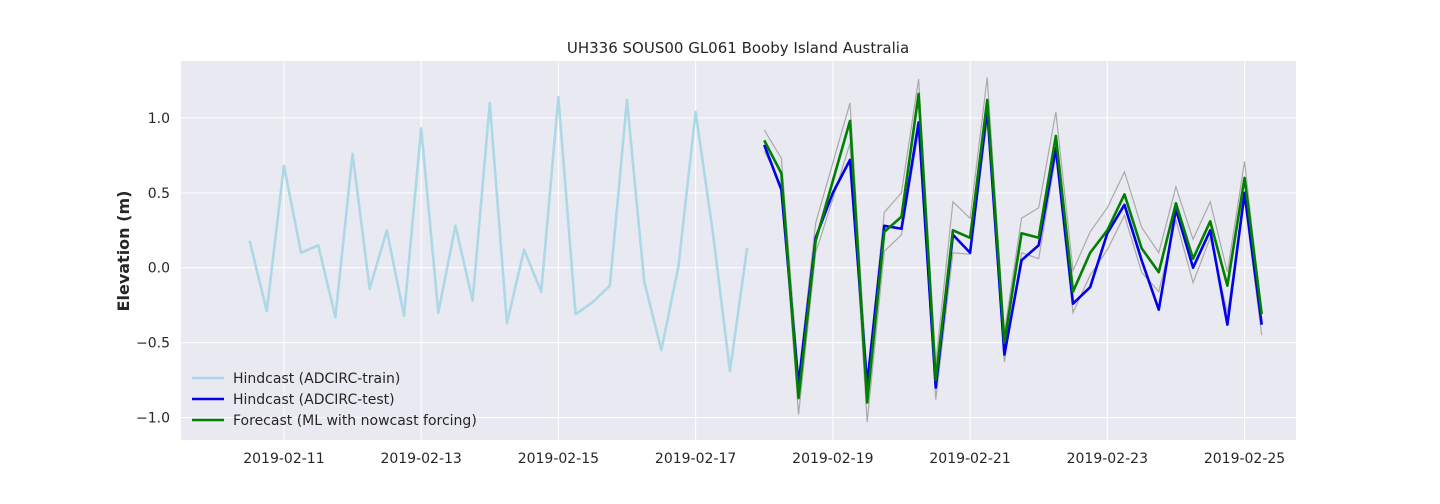  I want to click on x-tick-label: 2019-02-19, so click(832, 459).